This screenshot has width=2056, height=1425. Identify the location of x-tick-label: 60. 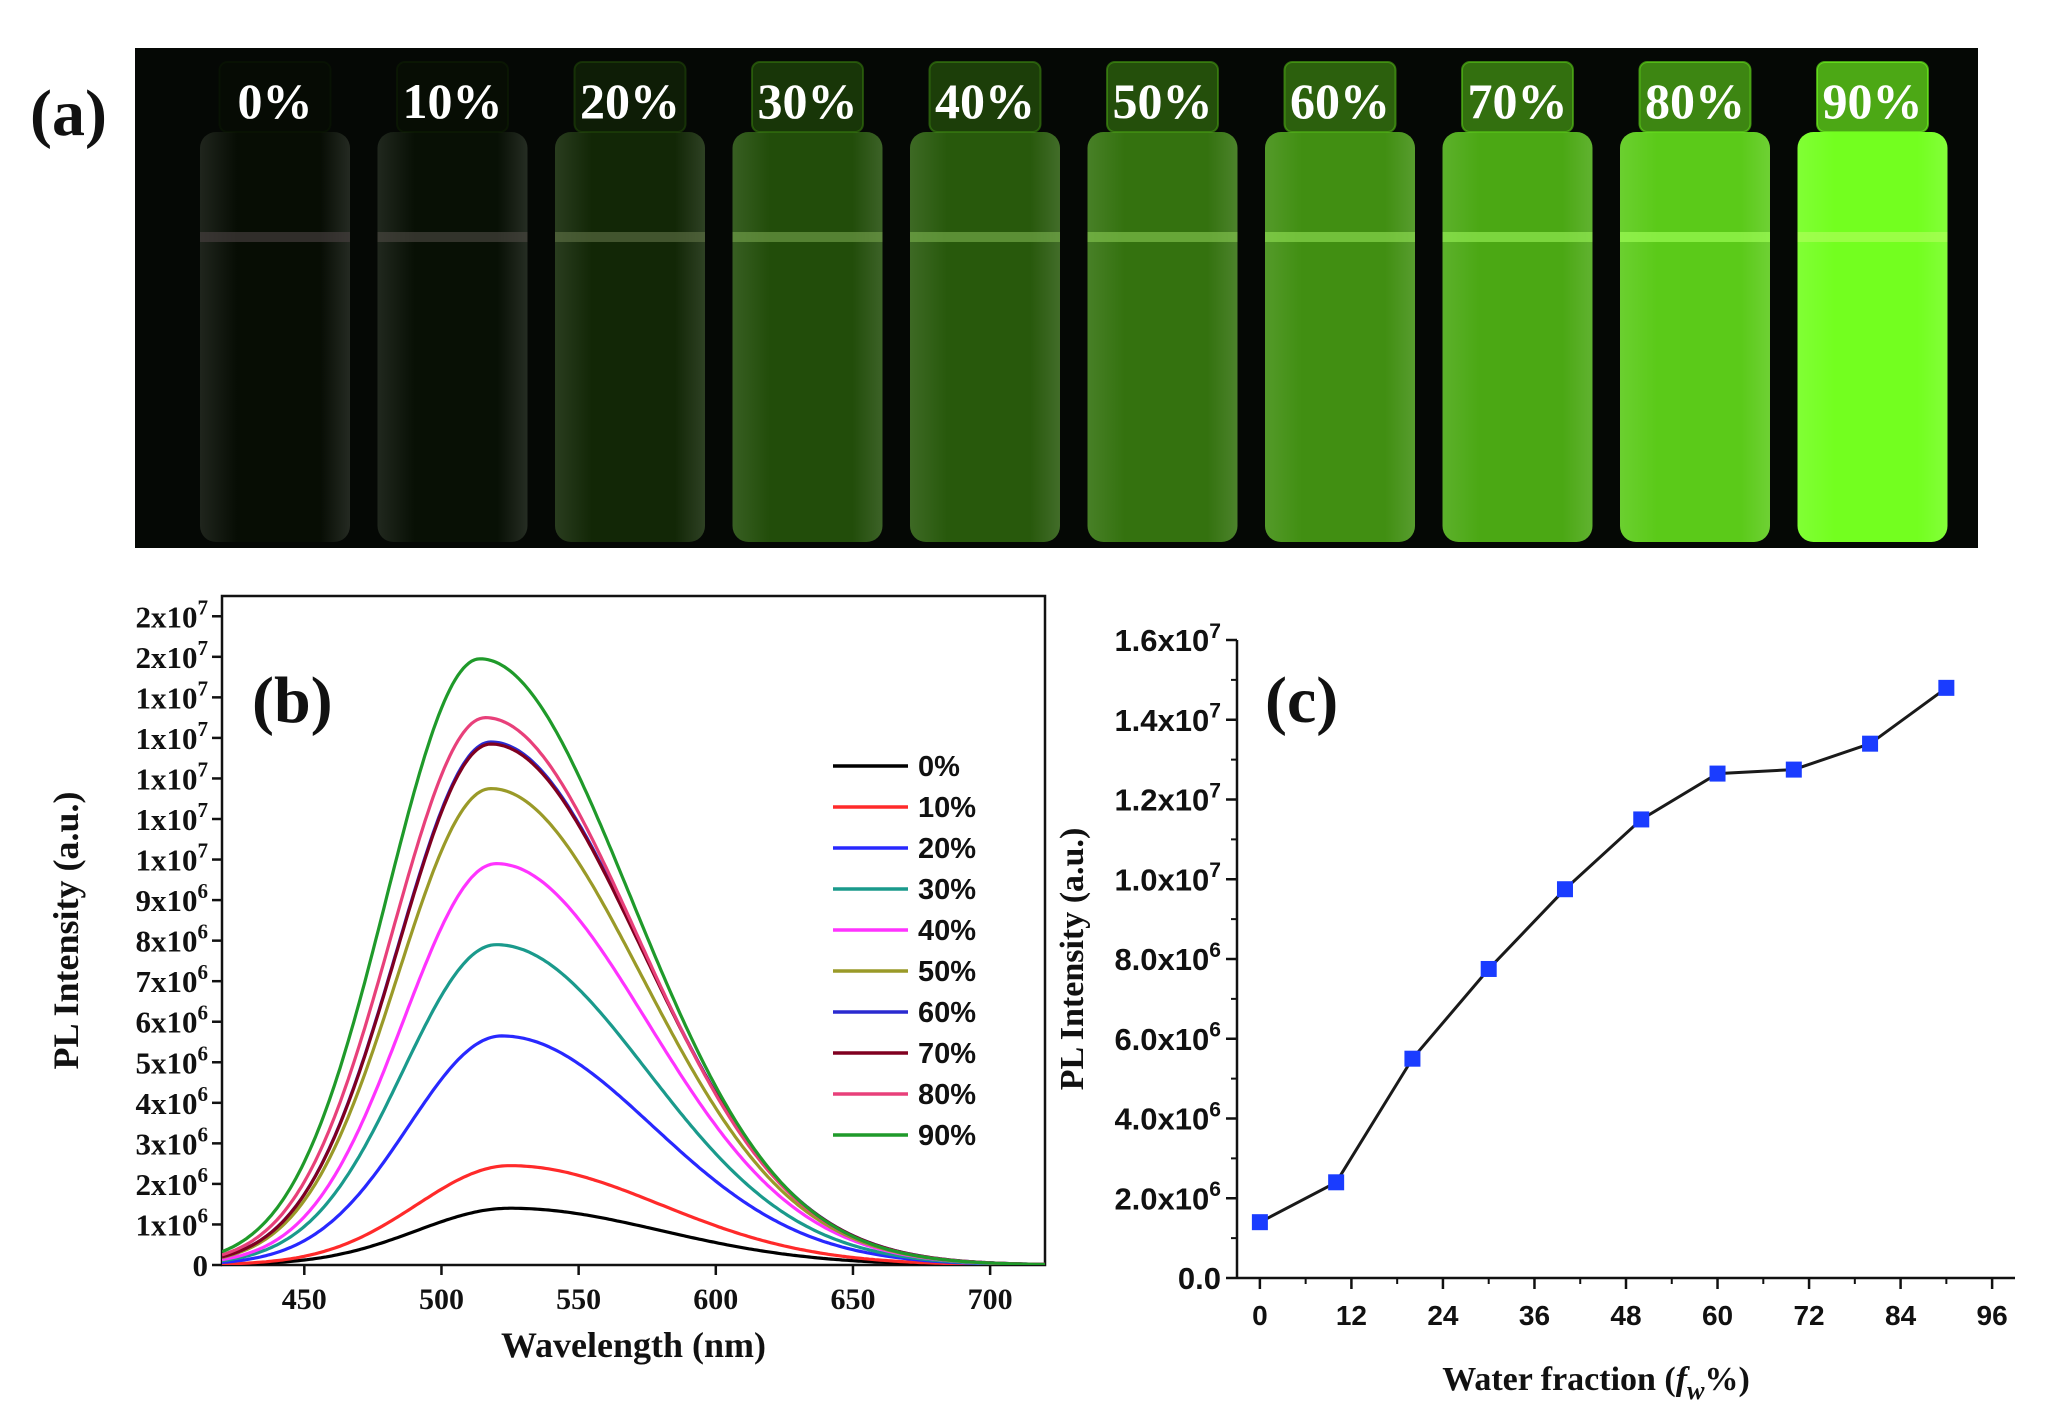
(1717, 1315).